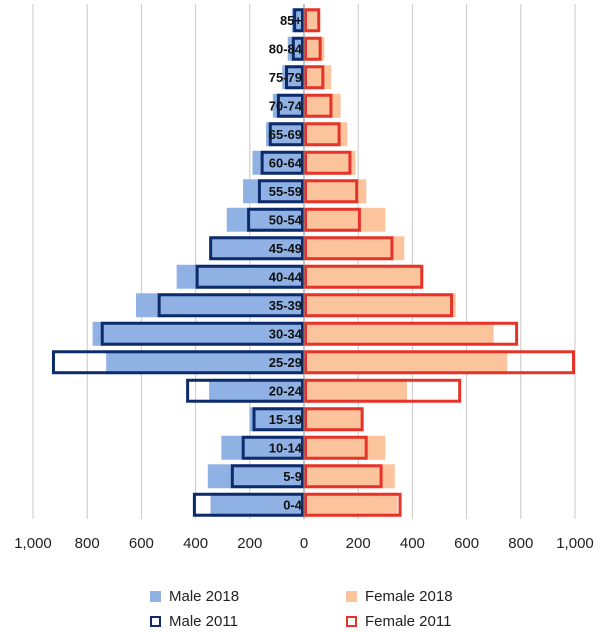 The height and width of the screenshot is (632, 601). I want to click on age-label-20-24: 20-24, so click(286, 390).